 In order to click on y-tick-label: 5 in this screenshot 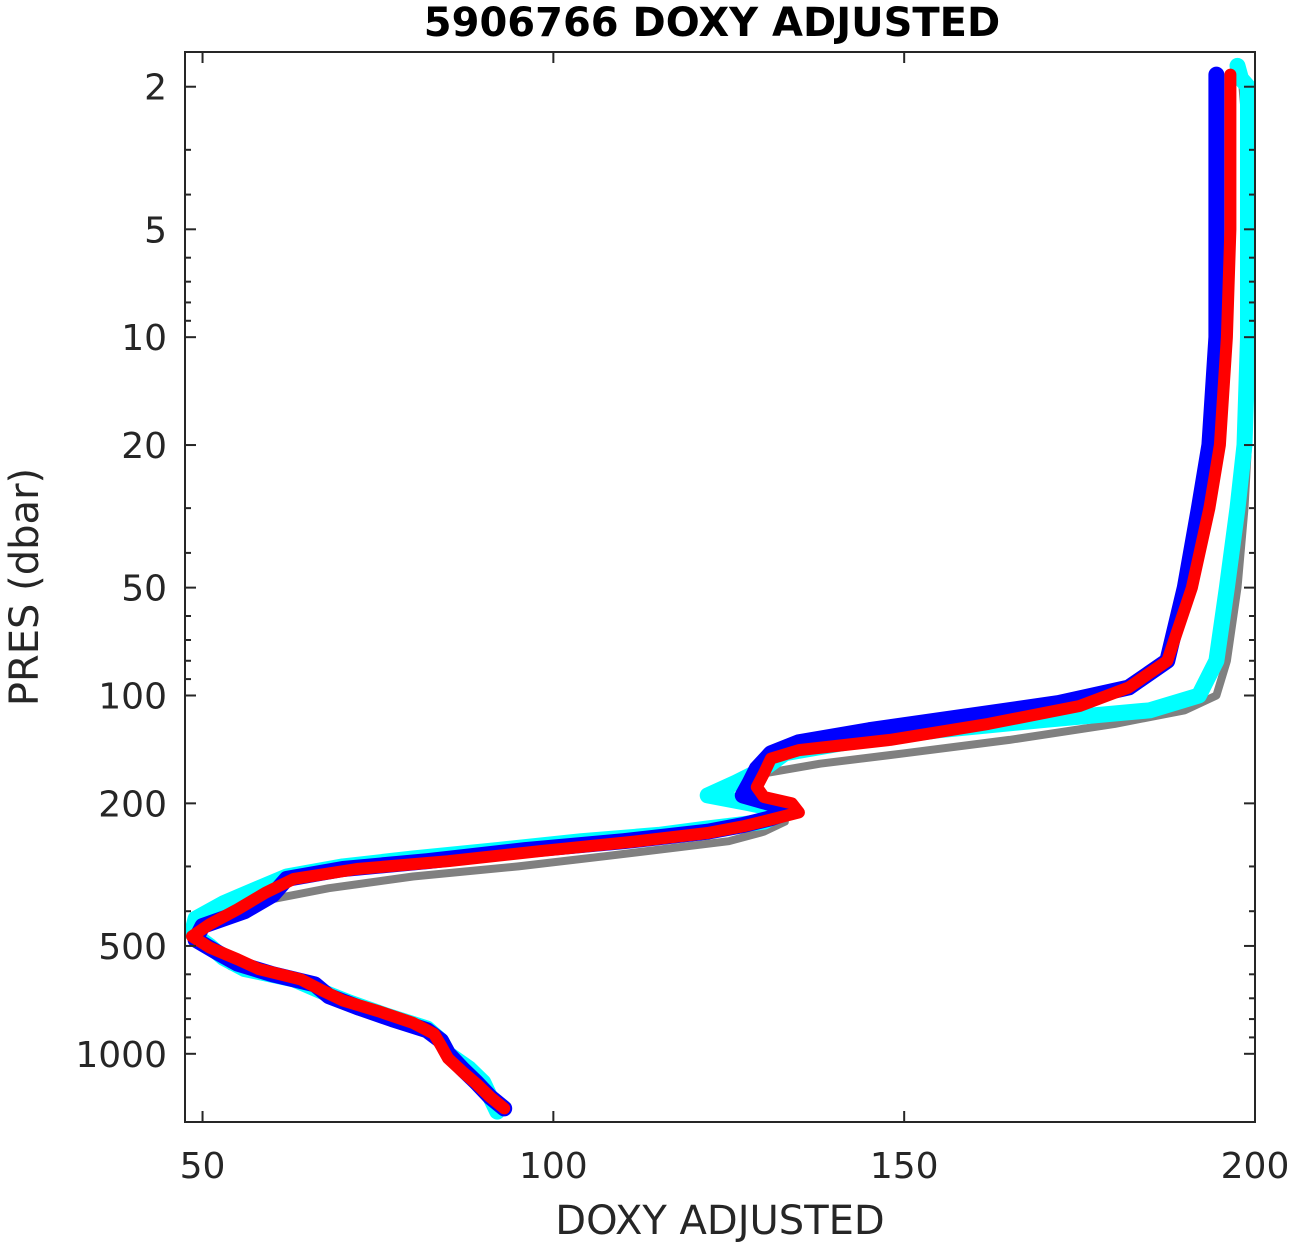, I will do `click(155, 230)`.